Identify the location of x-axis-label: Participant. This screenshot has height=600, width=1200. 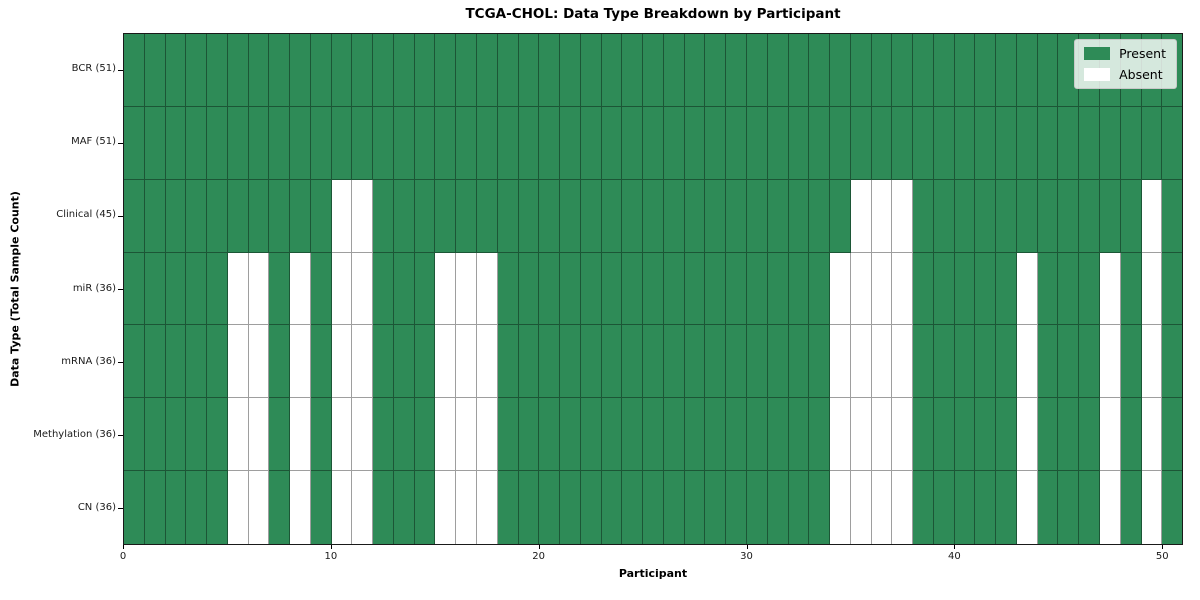
(653, 573).